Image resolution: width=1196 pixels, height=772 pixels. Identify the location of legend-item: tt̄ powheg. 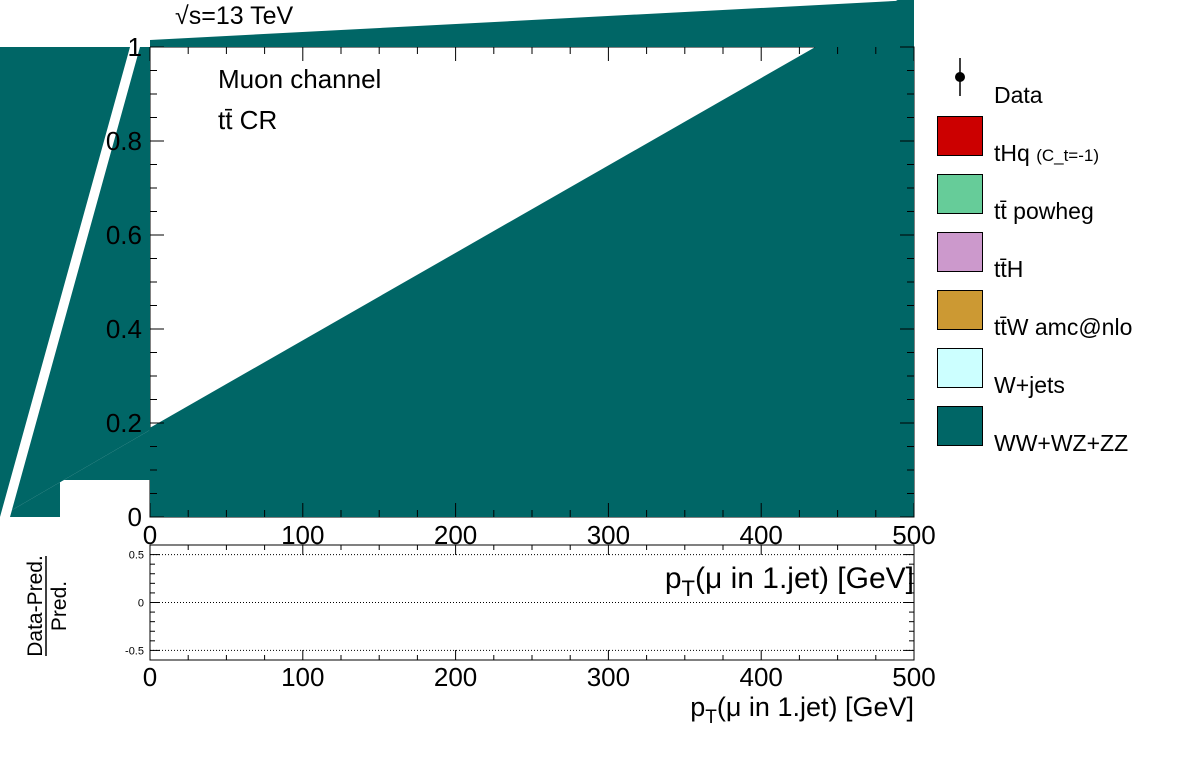
(1060, 203).